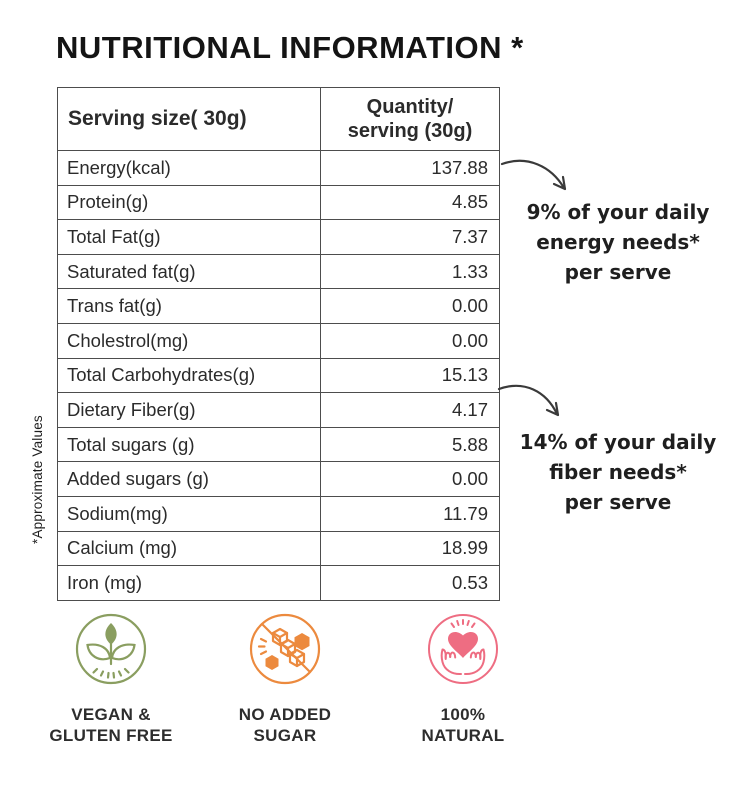 This screenshot has width=743, height=800. What do you see at coordinates (528, 400) in the screenshot?
I see `fiber-arrow-icon` at bounding box center [528, 400].